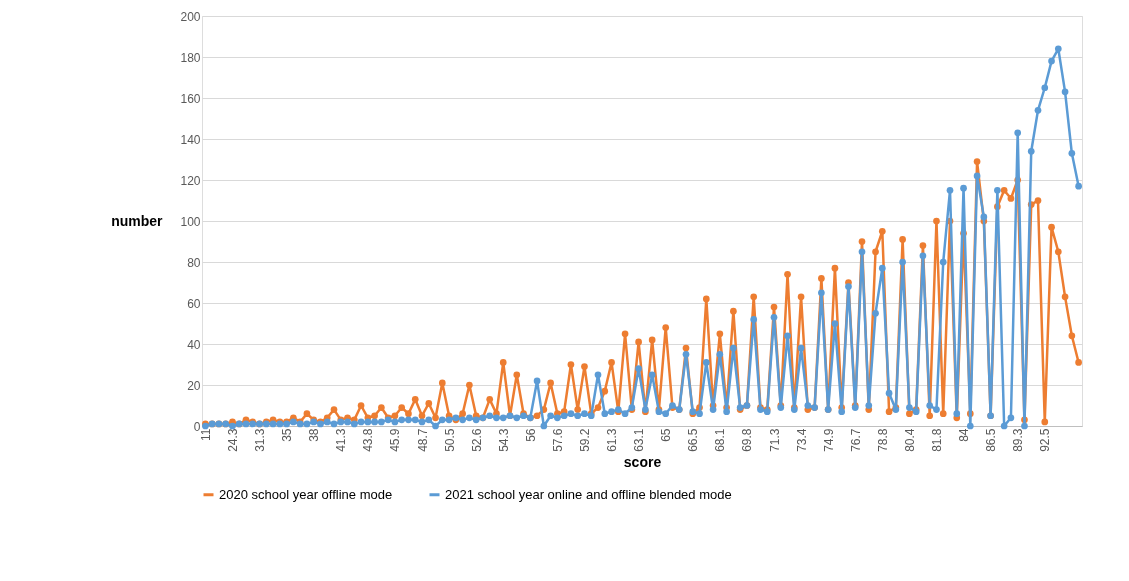 Image resolution: width=1129 pixels, height=581 pixels. Describe the element at coordinates (197, 426) in the screenshot. I see `y-tick-label: 0` at that location.